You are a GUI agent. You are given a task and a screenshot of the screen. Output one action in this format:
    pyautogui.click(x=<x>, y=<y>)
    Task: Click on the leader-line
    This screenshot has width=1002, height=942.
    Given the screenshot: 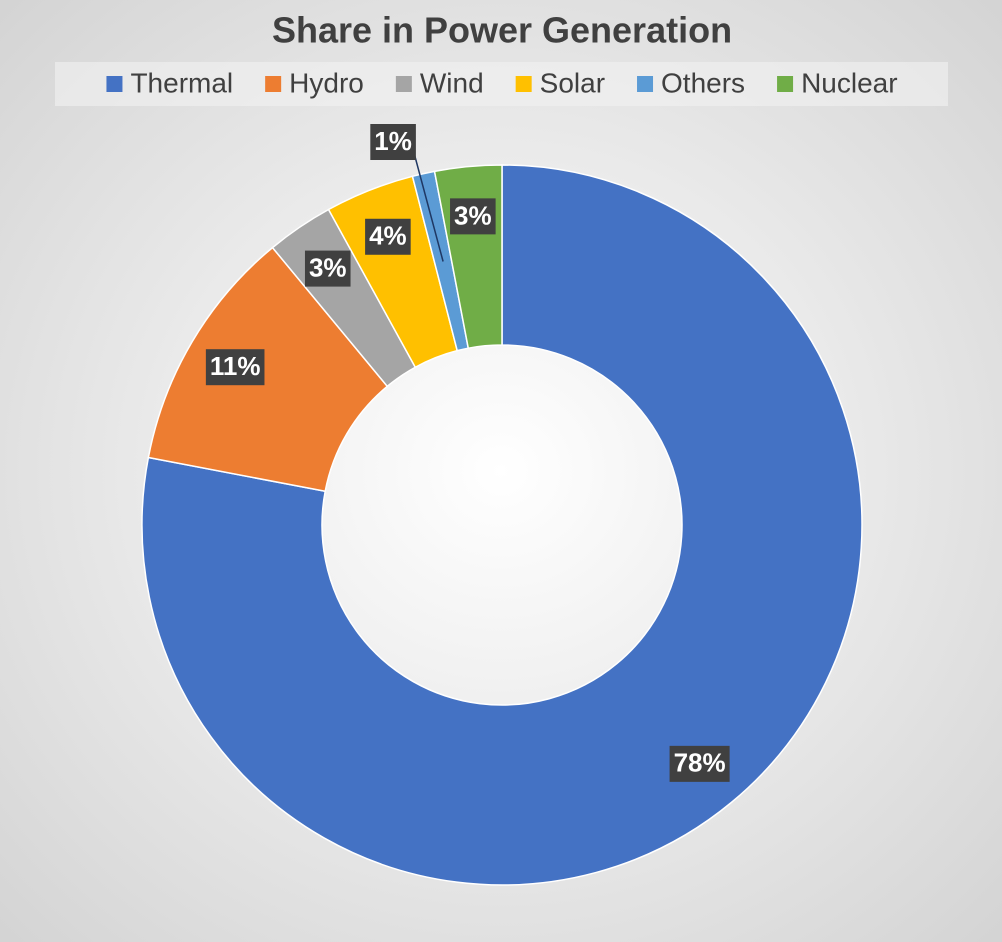 What is the action you would take?
    pyautogui.click(x=427, y=201)
    